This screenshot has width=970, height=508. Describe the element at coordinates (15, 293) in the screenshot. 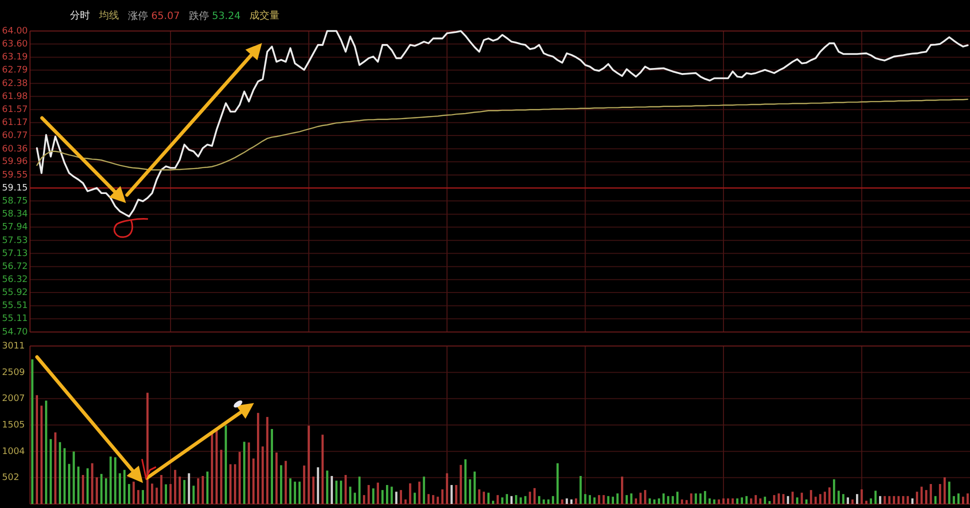

I see `y-tick-label: 55.92` at that location.